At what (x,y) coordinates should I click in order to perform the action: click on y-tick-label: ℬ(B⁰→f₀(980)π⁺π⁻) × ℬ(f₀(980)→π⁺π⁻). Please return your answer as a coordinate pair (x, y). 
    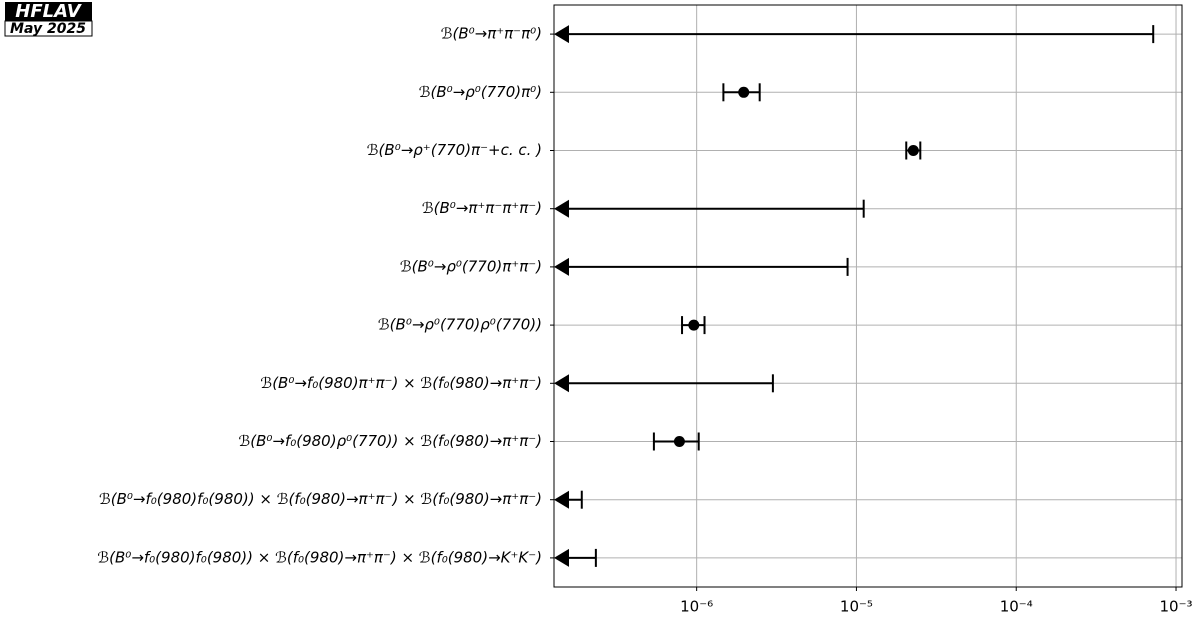
    Looking at the image, I should click on (401, 383).